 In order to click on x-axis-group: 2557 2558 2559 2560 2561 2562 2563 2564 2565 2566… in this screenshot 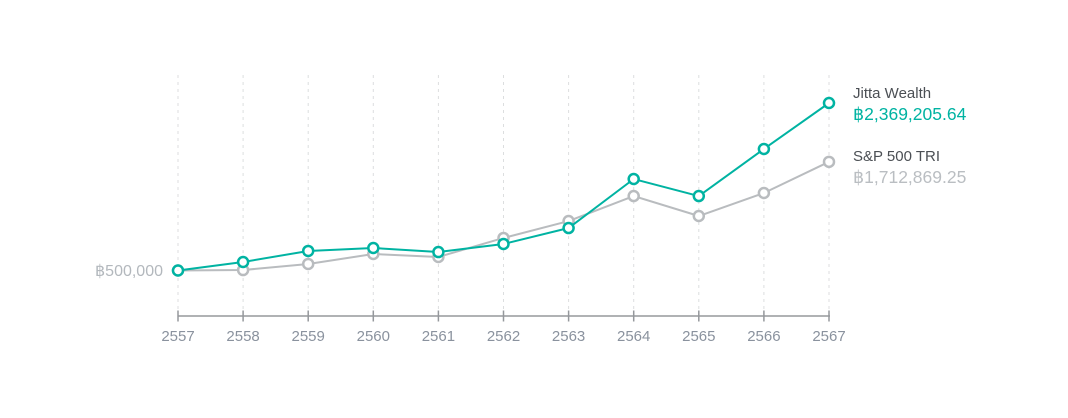, I will do `click(503, 327)`.